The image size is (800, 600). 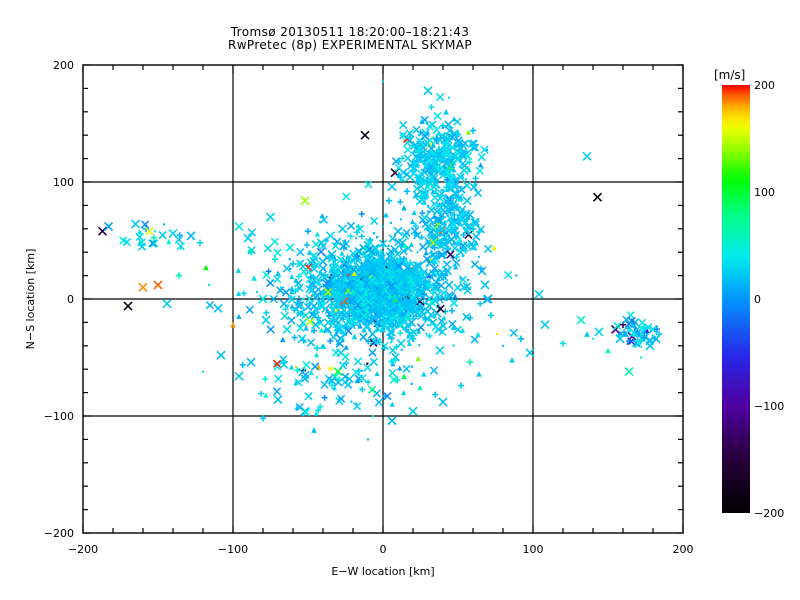 What do you see at coordinates (350, 45) in the screenshot?
I see `title-line-2: RwPretec (8p) EXPERIMENTAL SKYMAP` at bounding box center [350, 45].